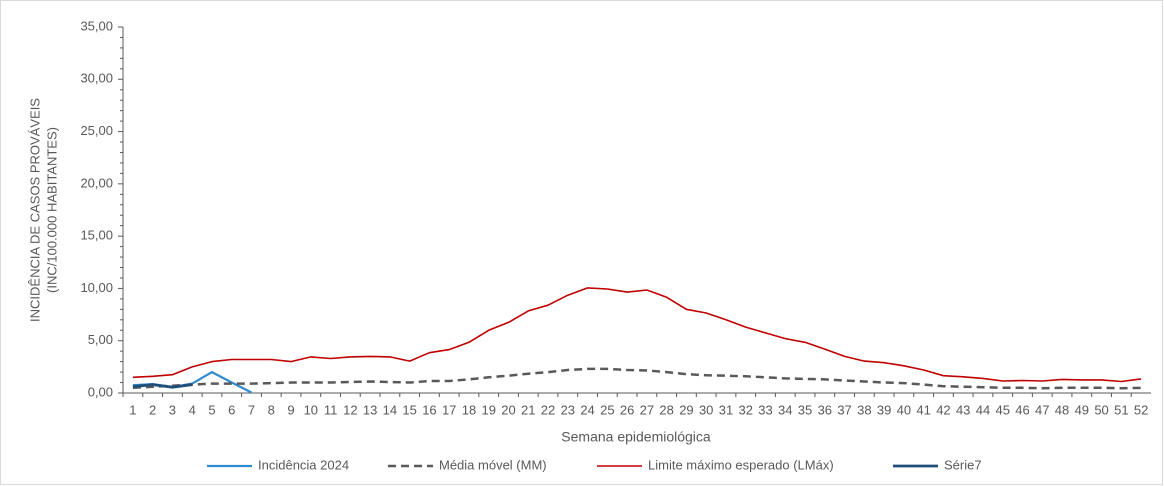  Describe the element at coordinates (805, 409) in the screenshot. I see `x-tick-label: 35` at that location.